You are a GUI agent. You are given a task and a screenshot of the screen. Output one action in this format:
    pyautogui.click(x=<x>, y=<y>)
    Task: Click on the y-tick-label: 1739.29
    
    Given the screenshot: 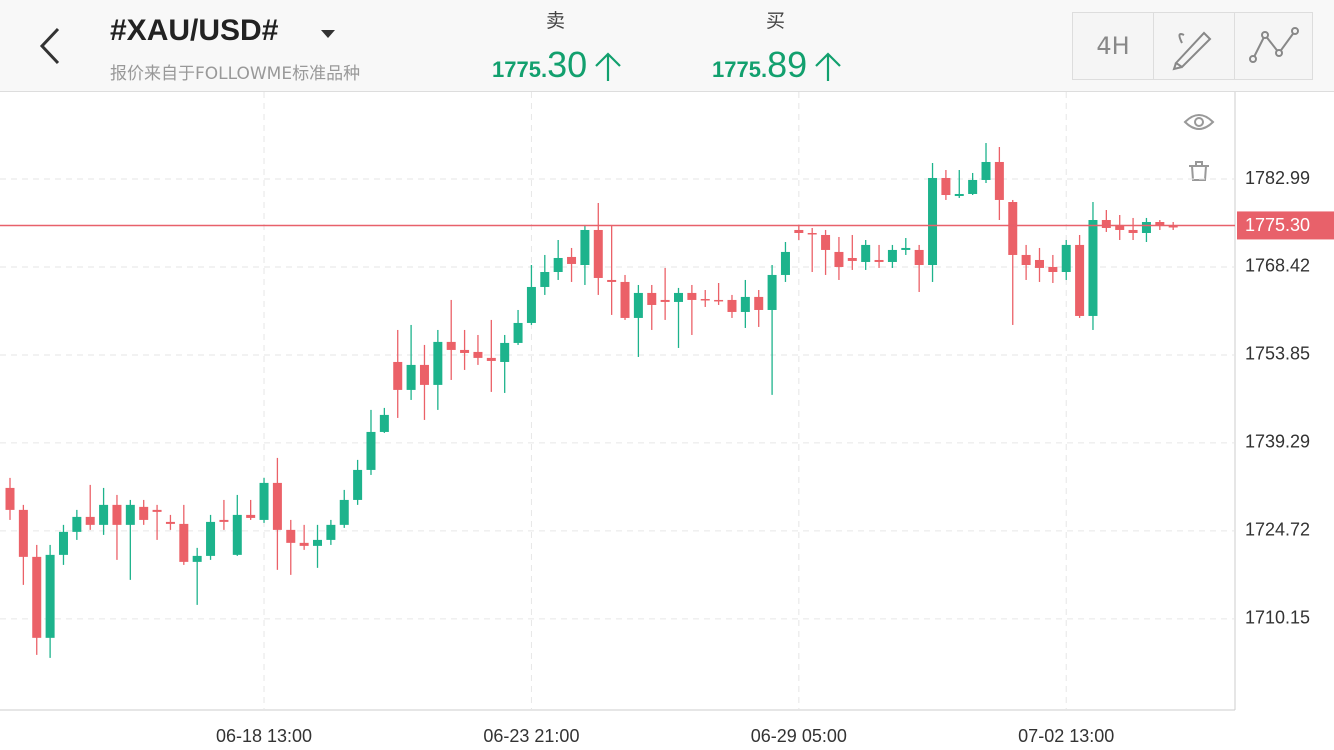 What is the action you would take?
    pyautogui.click(x=1277, y=442)
    